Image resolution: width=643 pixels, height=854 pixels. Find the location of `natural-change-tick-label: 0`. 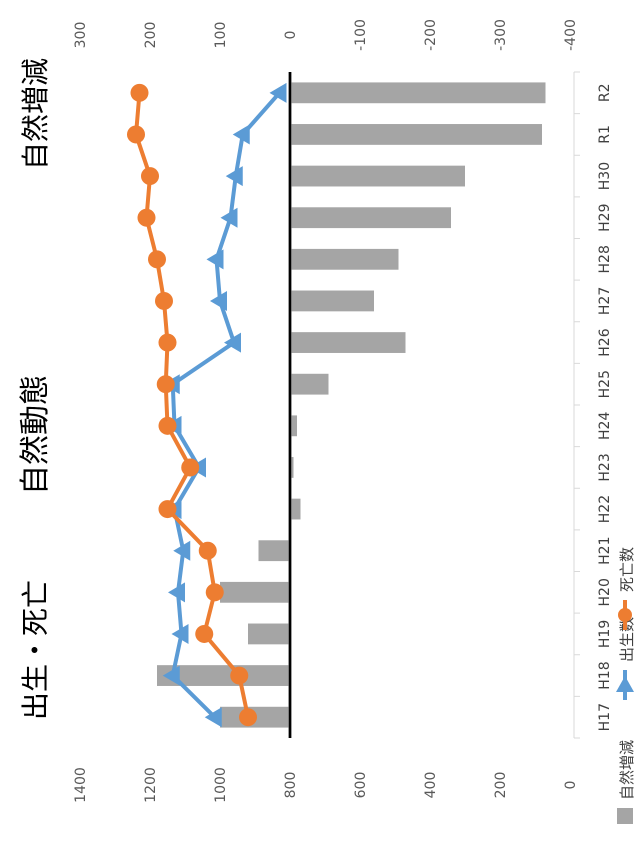

natural-change-tick-label: 0 is located at coordinates (291, 35).